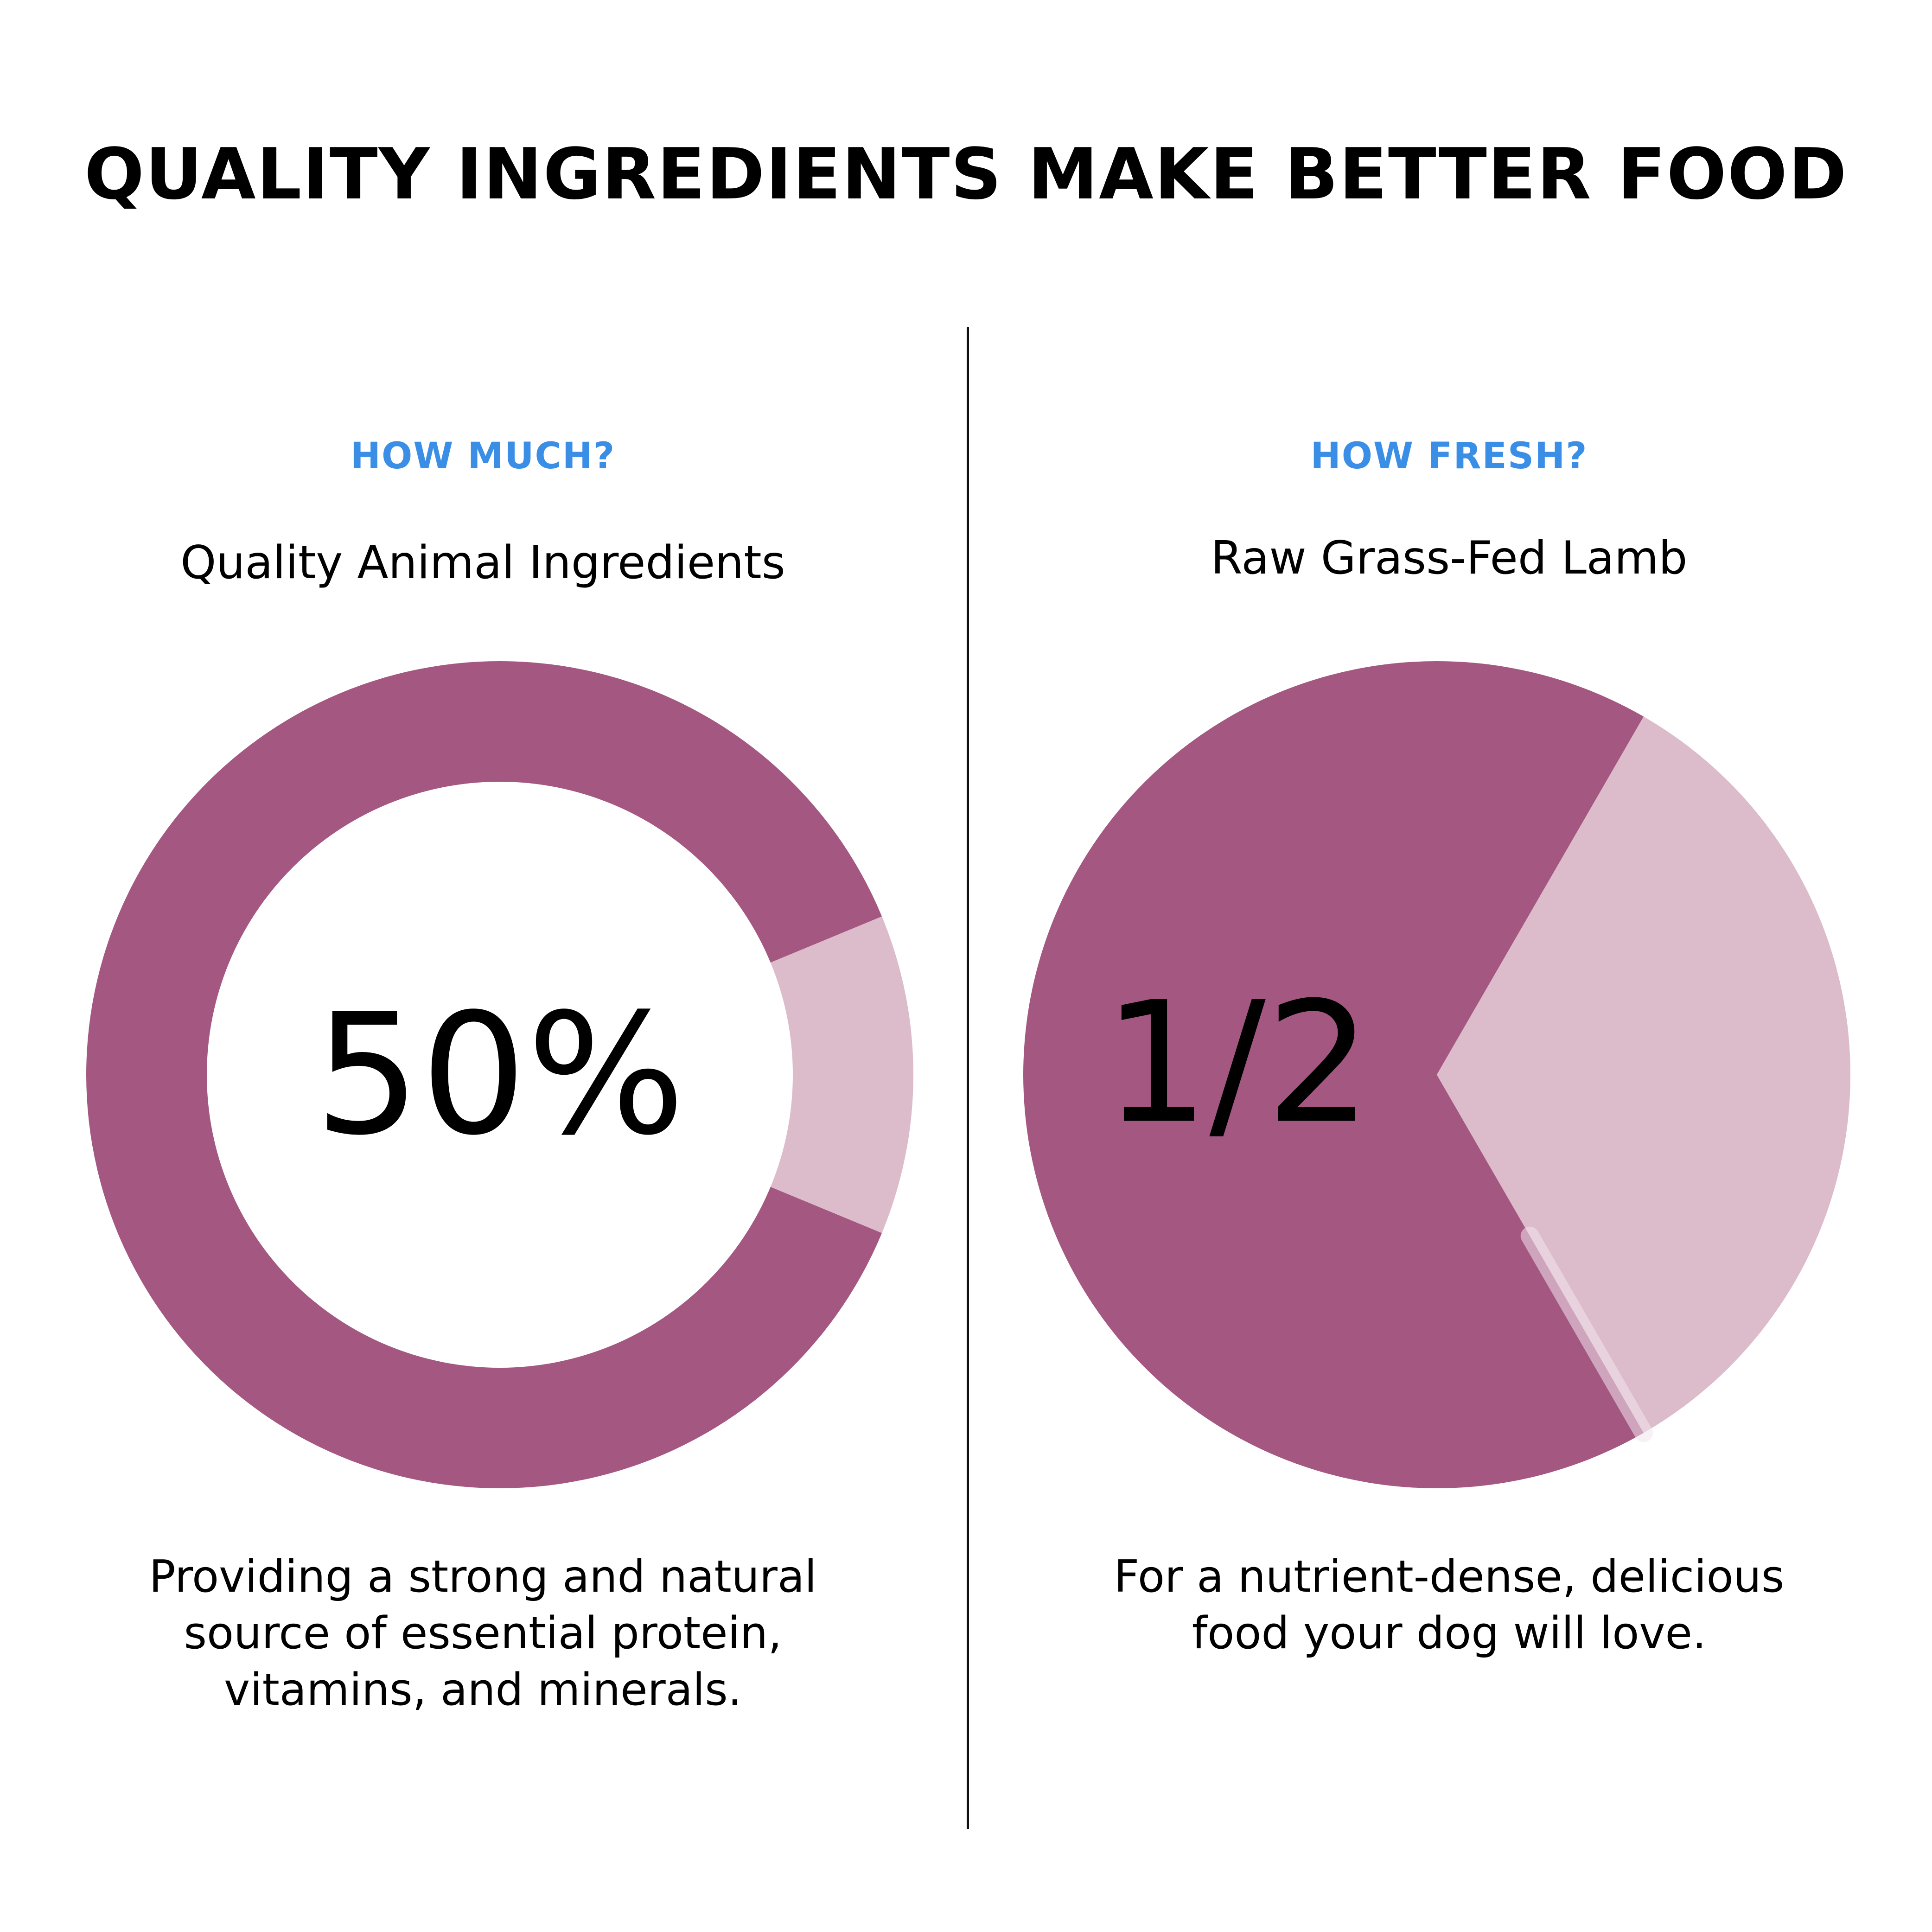 This screenshot has width=1932, height=1932. What do you see at coordinates (483, 1577) in the screenshot?
I see `left-caption-line: Providing a strong and natural` at bounding box center [483, 1577].